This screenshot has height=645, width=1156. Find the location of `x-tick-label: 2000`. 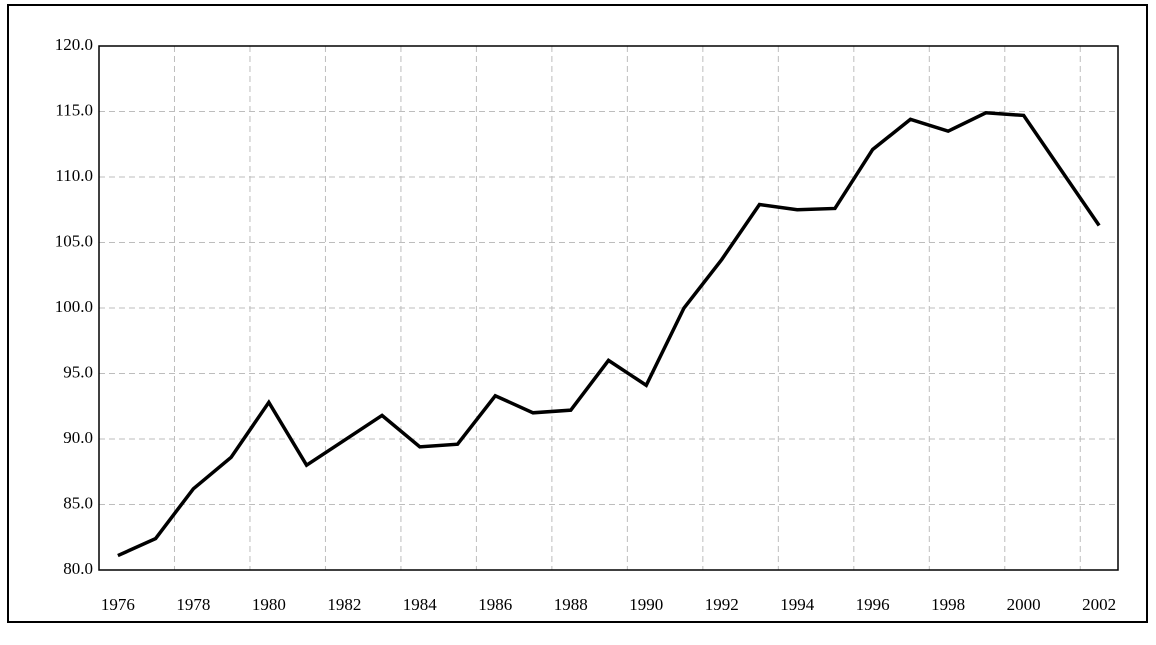

x-tick-label: 2000 is located at coordinates (1024, 604).